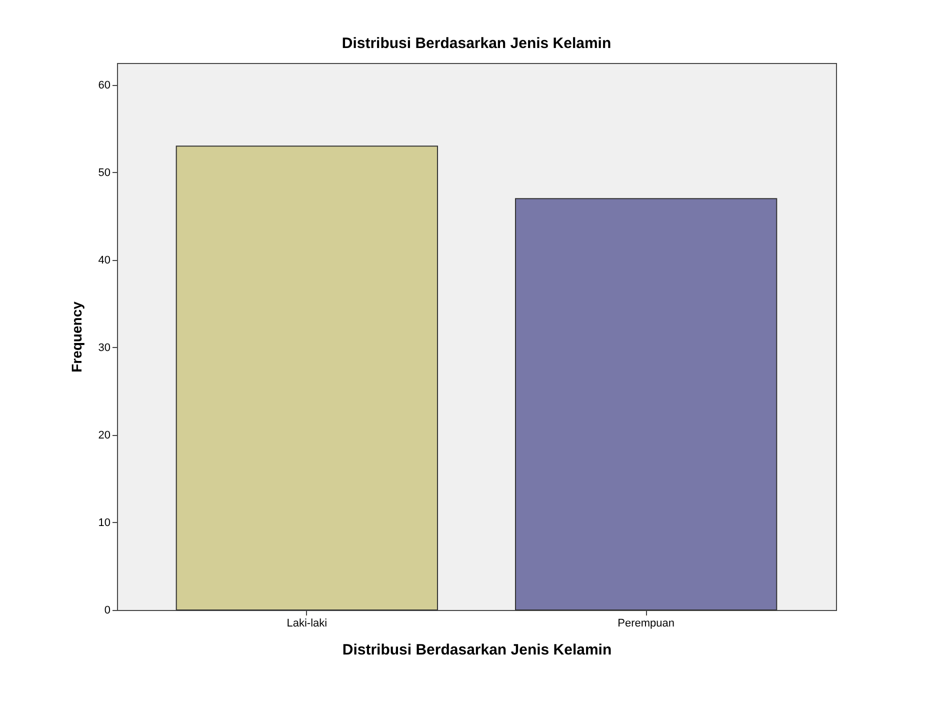 This screenshot has height=722, width=940. I want to click on y-tick-label: 50, so click(104, 172).